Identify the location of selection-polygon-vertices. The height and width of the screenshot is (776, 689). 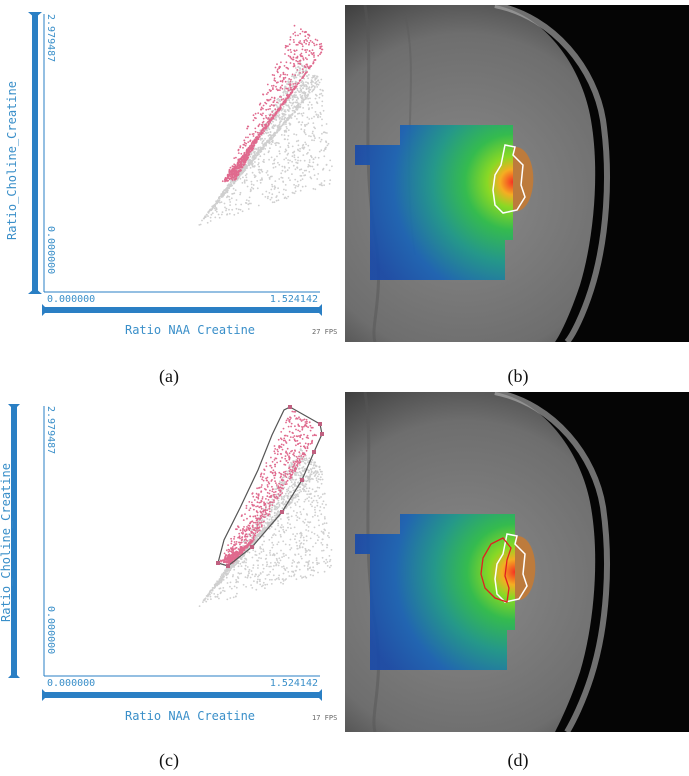
(270, 486).